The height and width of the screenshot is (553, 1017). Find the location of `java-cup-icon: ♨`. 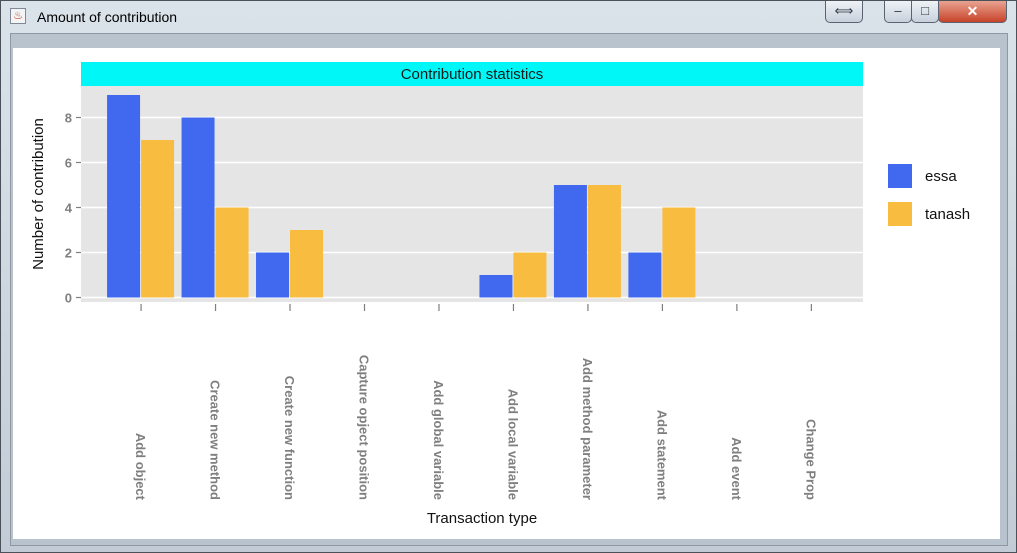

java-cup-icon: ♨ is located at coordinates (18, 16).